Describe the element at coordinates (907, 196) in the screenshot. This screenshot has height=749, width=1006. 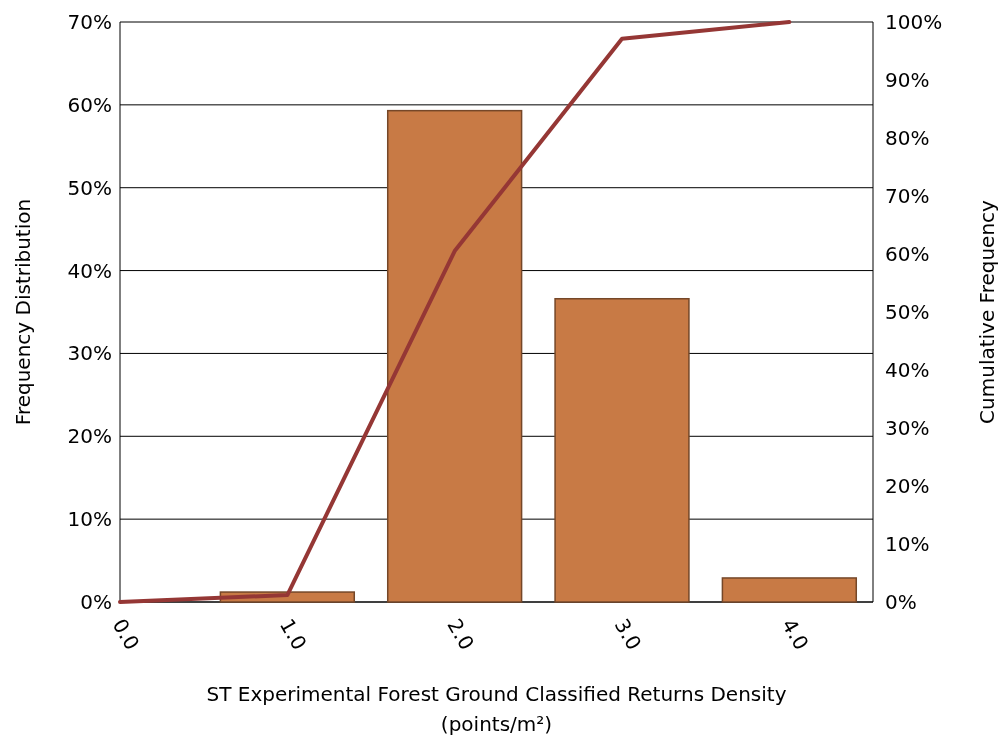
I see `y2-tick-label: 70%` at that location.